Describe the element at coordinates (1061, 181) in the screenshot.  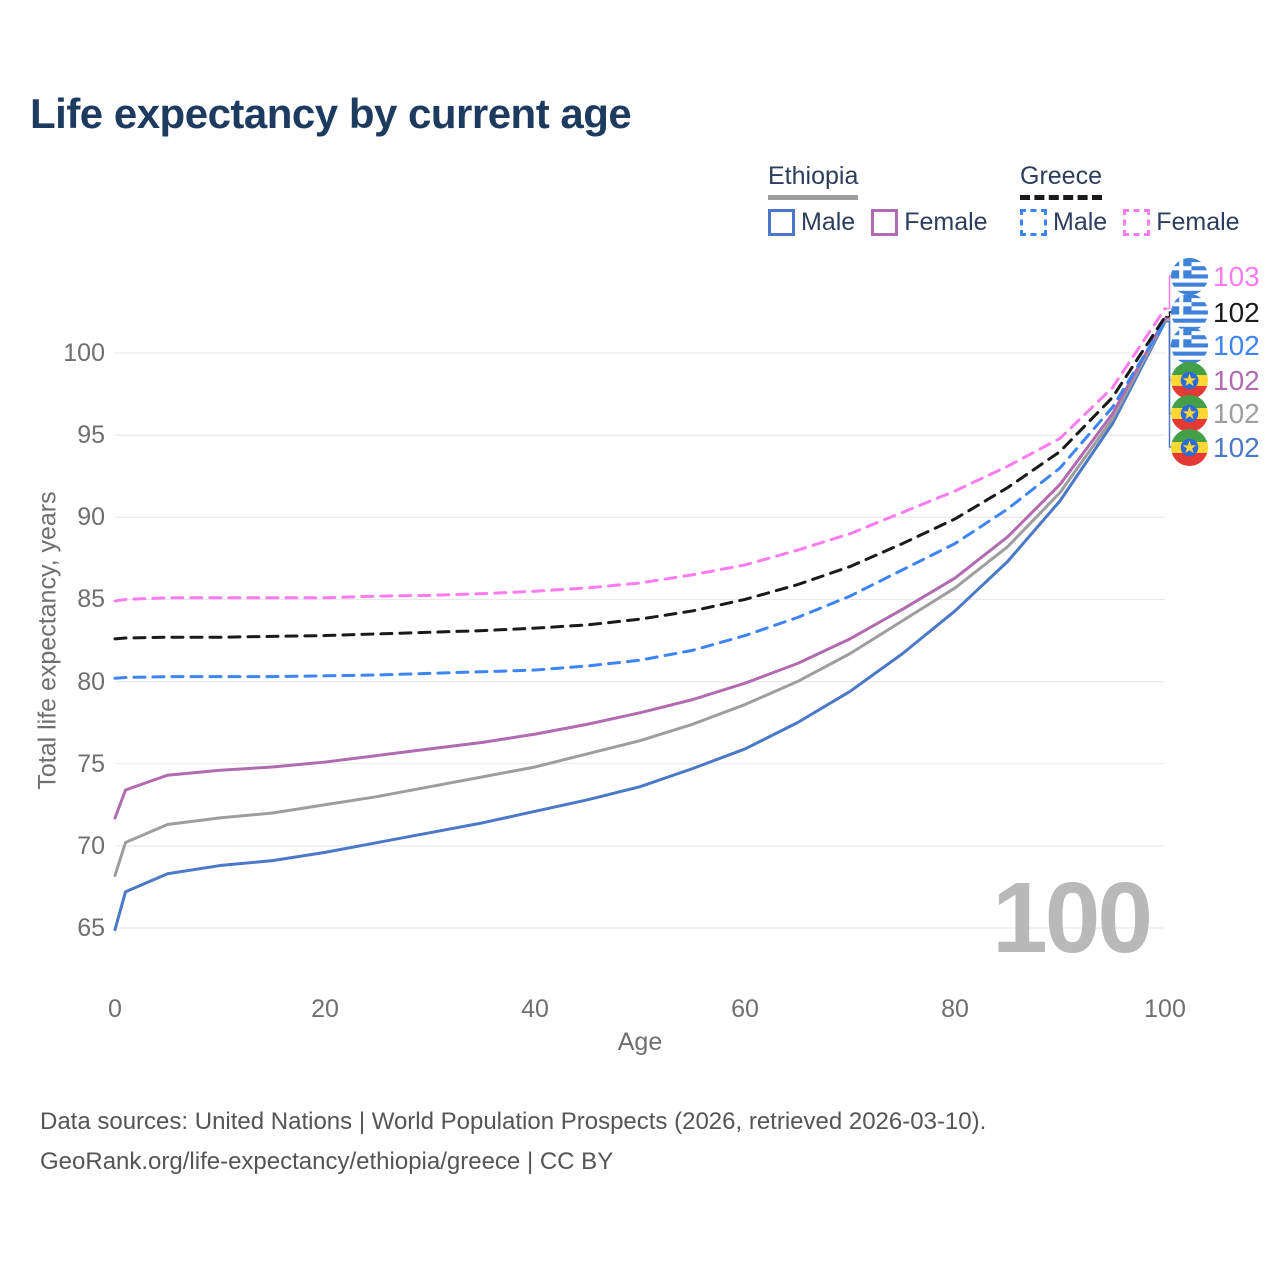
I see `legend-greece-title: Greece` at that location.